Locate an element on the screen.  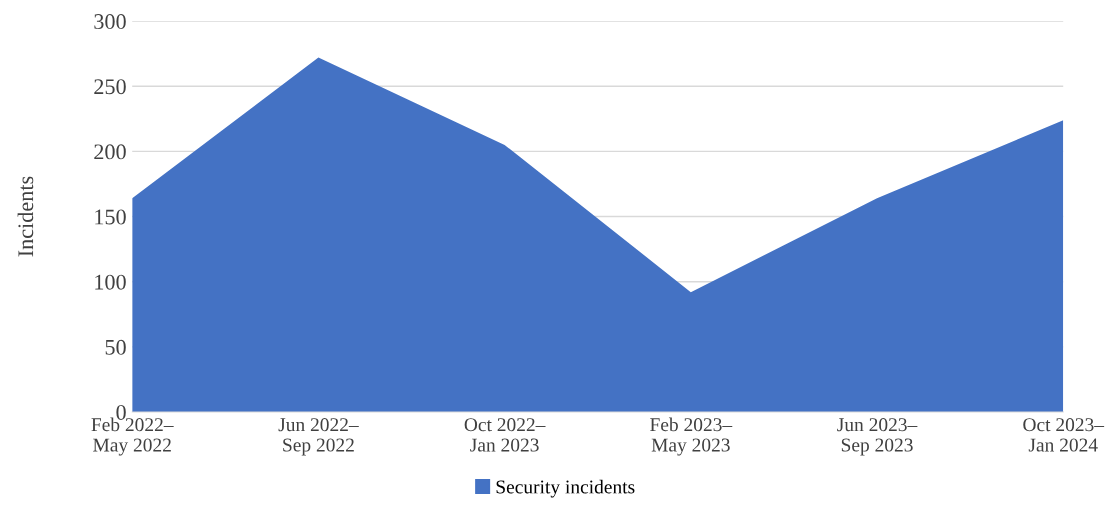
y-tick-label: 200 is located at coordinates (110, 152).